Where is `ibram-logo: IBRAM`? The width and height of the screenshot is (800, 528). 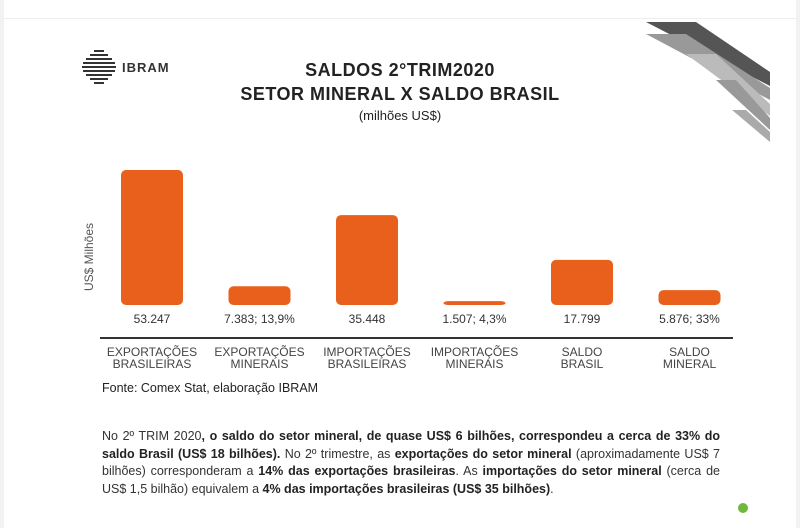 ibram-logo: IBRAM is located at coordinates (125, 67).